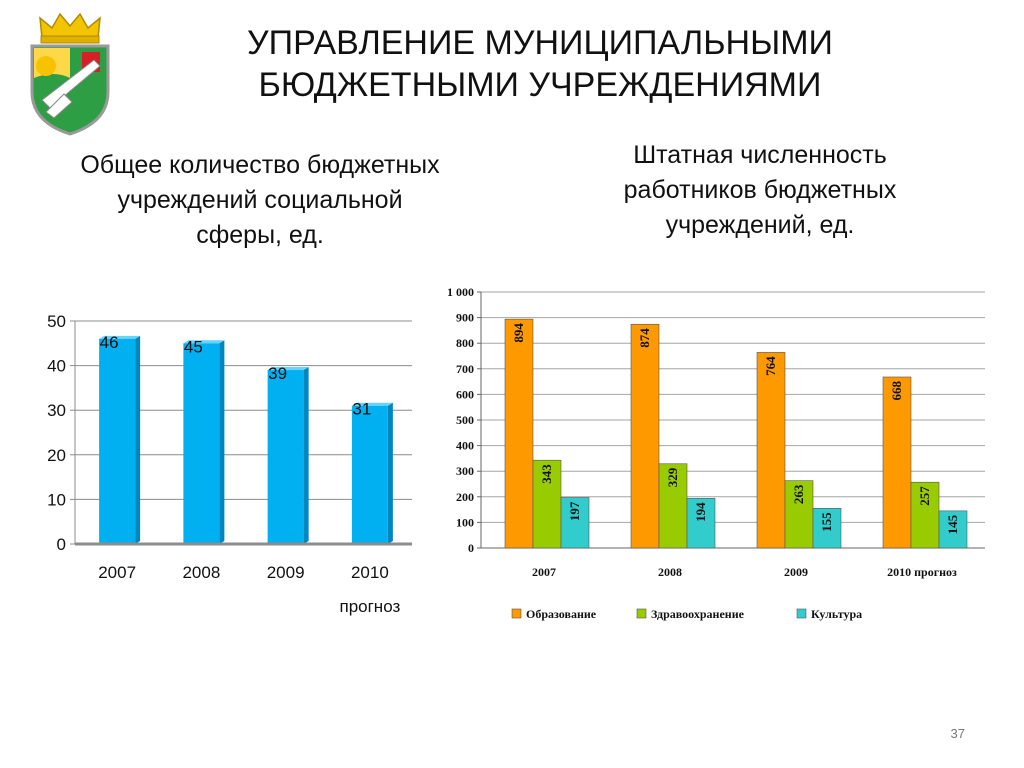 This screenshot has height=768, width=1024. Describe the element at coordinates (465, 522) in the screenshot. I see `y-tick-label: 100` at that location.